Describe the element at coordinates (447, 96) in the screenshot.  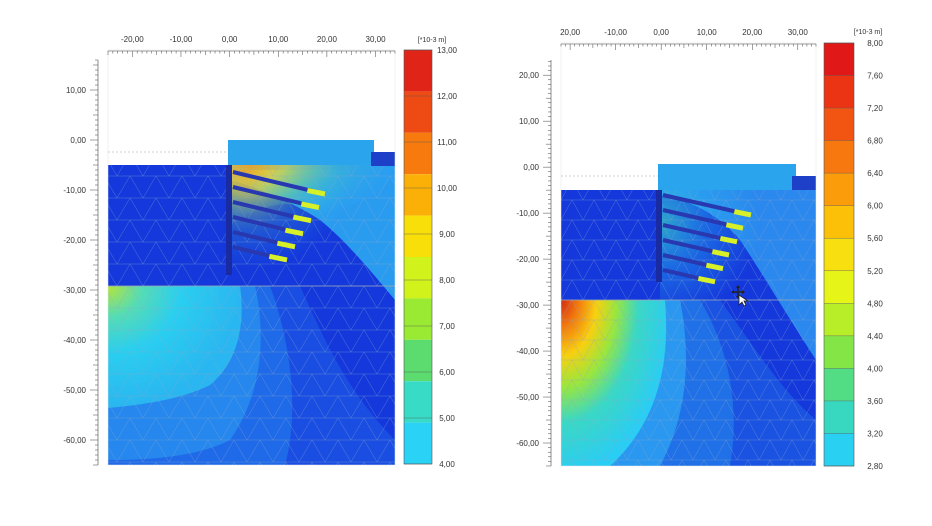
I see `l-legend-label: 12,00` at that location.